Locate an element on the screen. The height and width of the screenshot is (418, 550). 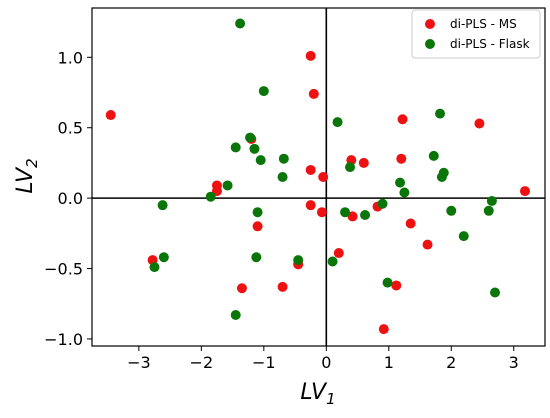
y-axis-ticks: −1.0 −0.5 0.0 0.5 1.0 is located at coordinates (68, 198).